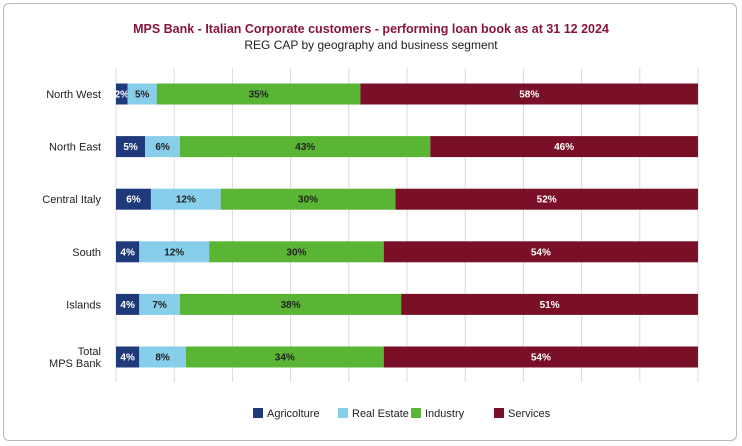 This screenshot has height=446, width=742. I want to click on category-label: Islands, so click(83, 305).